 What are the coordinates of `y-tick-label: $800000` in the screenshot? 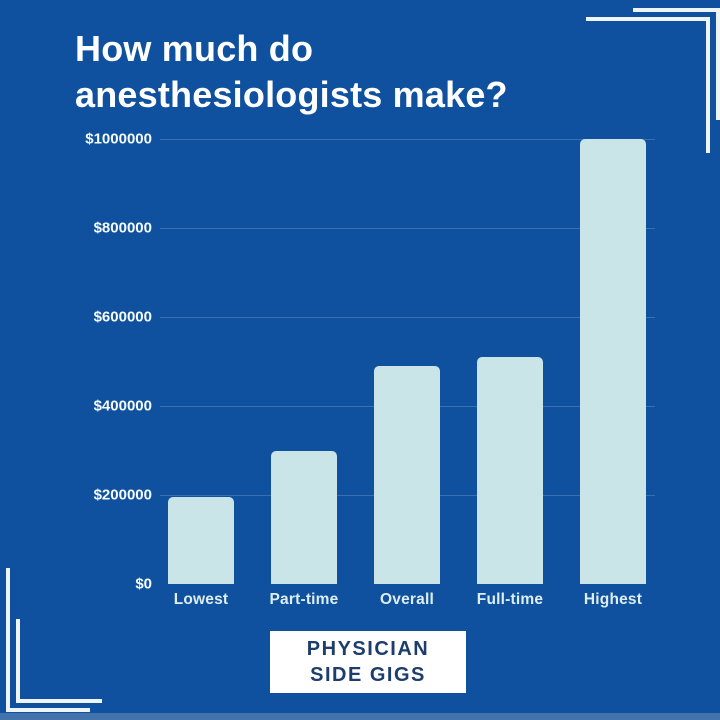 It's located at (122, 228).